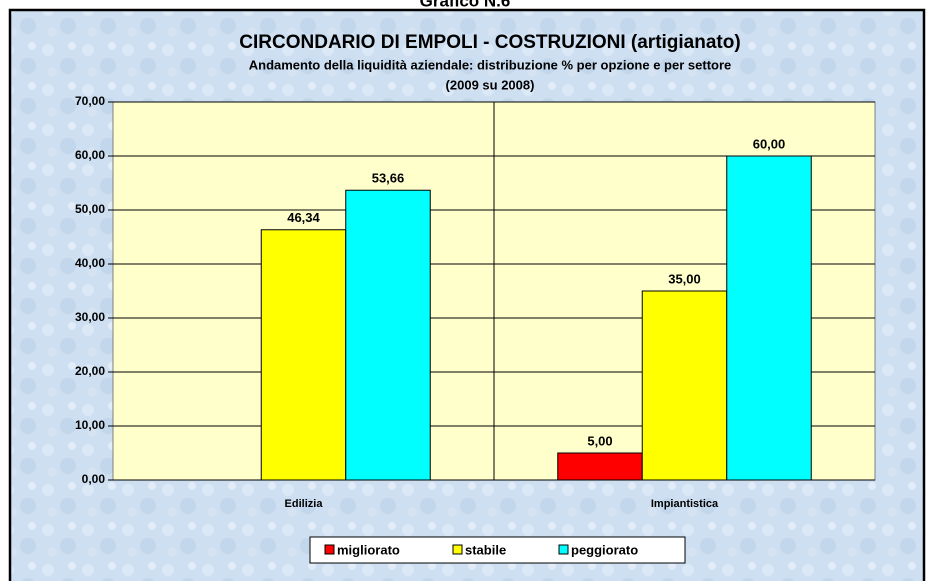 The width and height of the screenshot is (930, 581). I want to click on y-tick-label: 70,00, so click(90, 101).